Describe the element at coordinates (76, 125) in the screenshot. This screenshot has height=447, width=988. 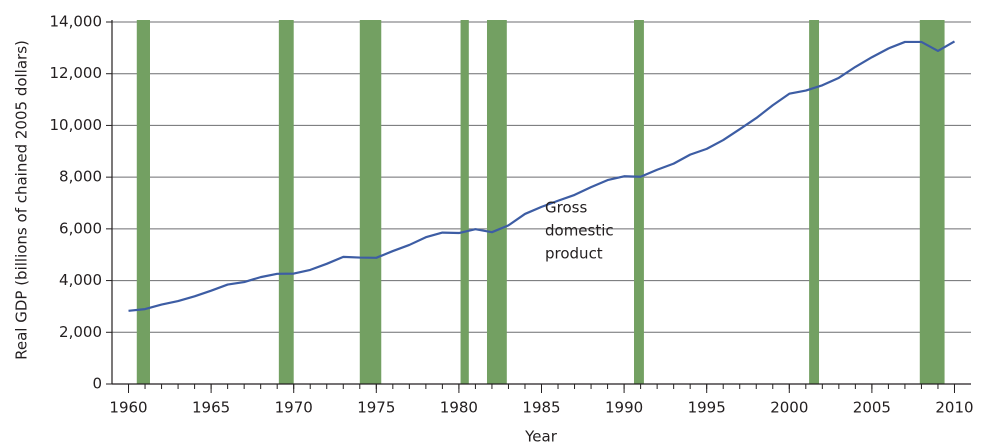
I see `y-tick-label: 10,000` at that location.